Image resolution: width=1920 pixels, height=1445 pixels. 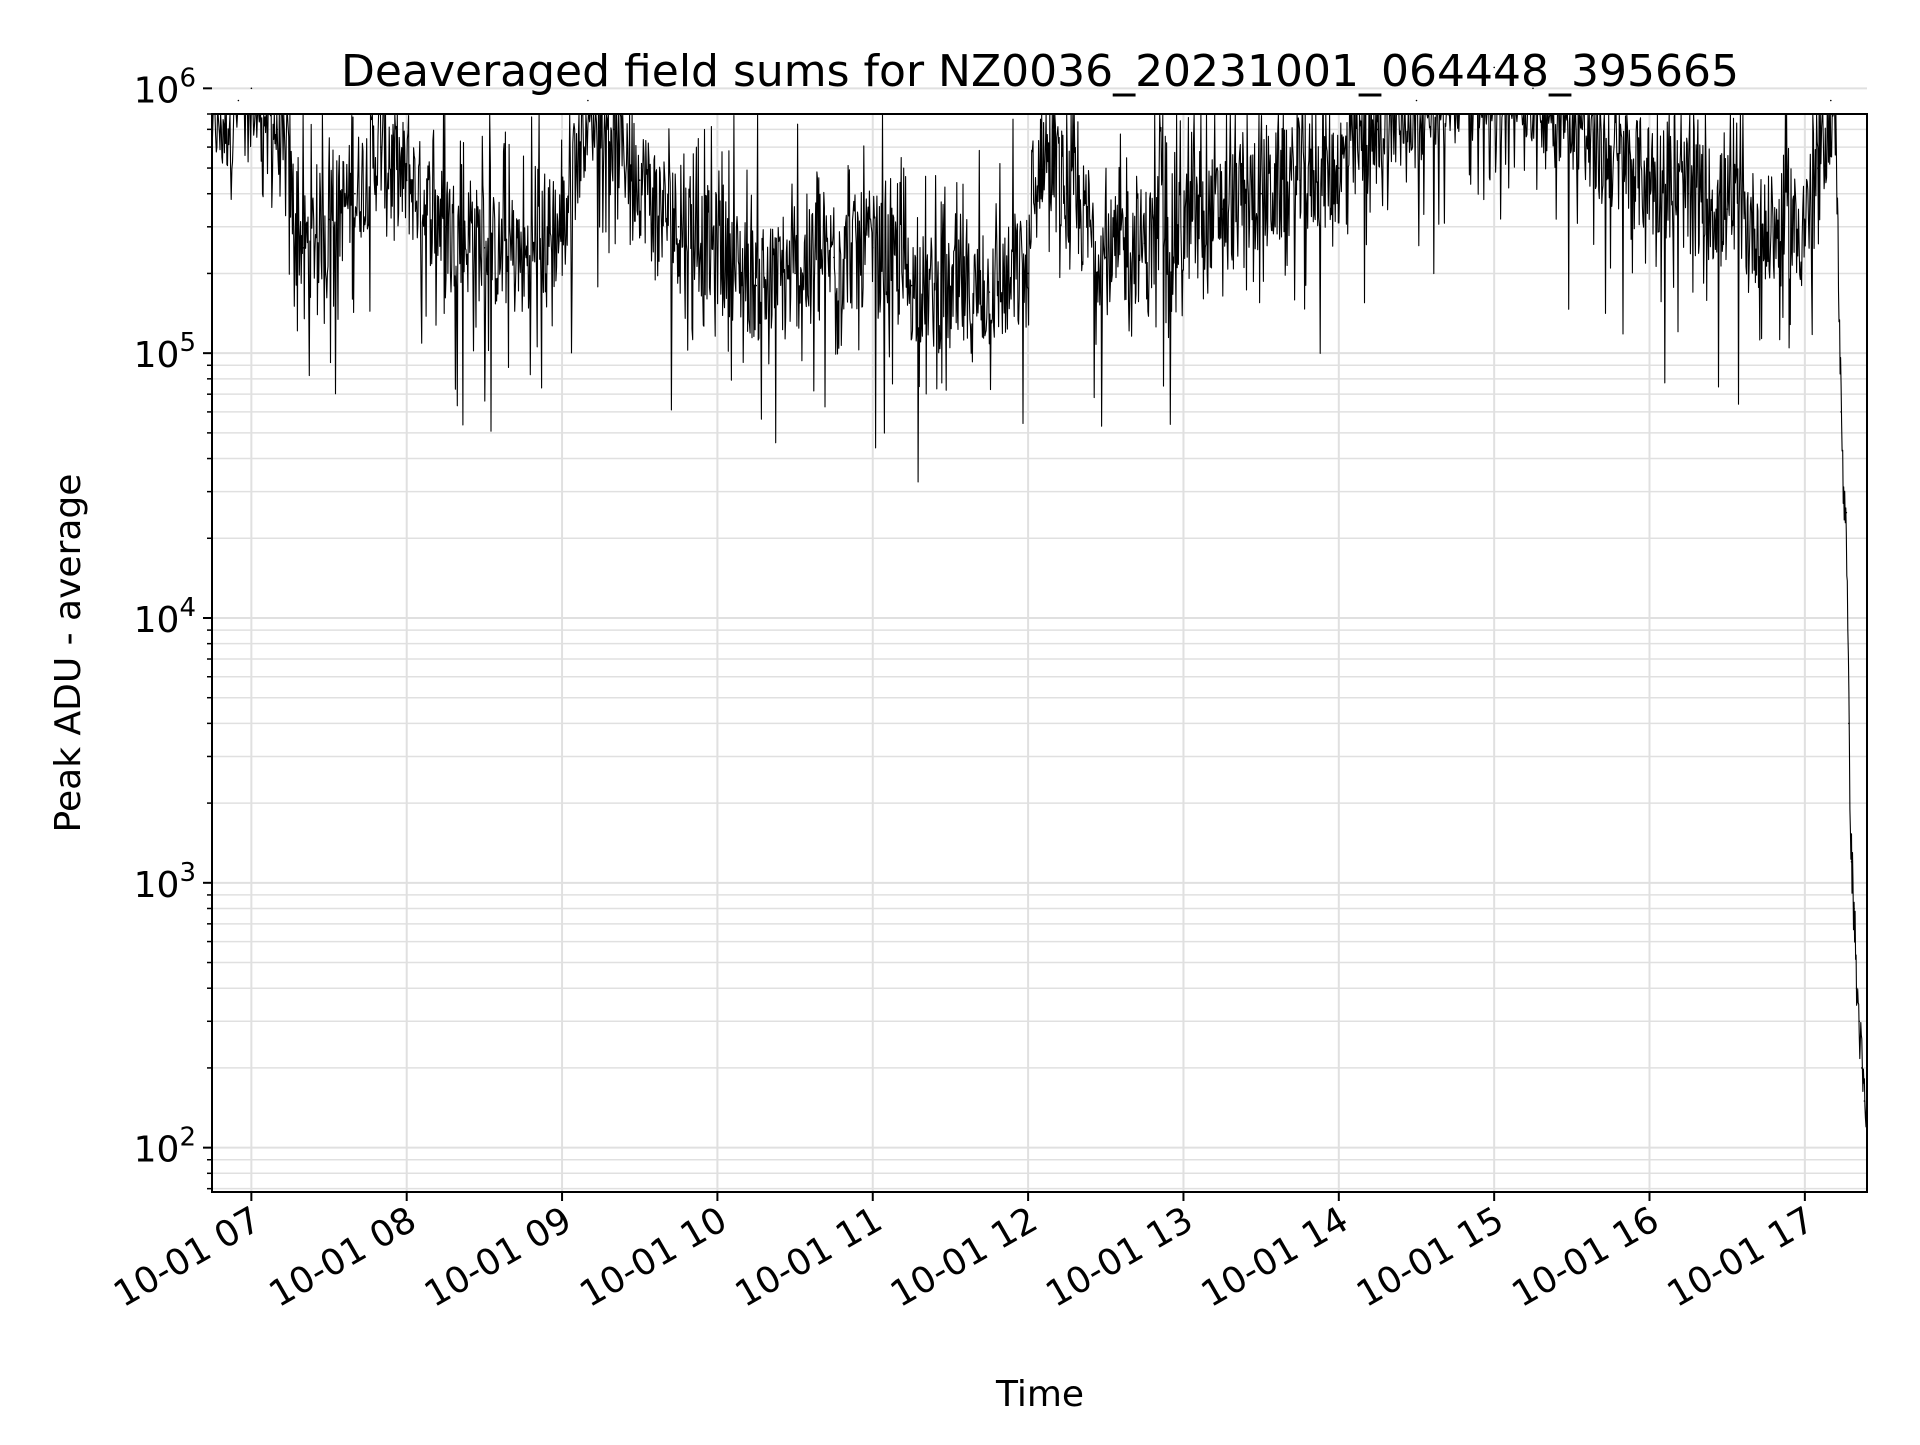 I want to click on y-tick-label: 10², so click(x=165, y=1147).